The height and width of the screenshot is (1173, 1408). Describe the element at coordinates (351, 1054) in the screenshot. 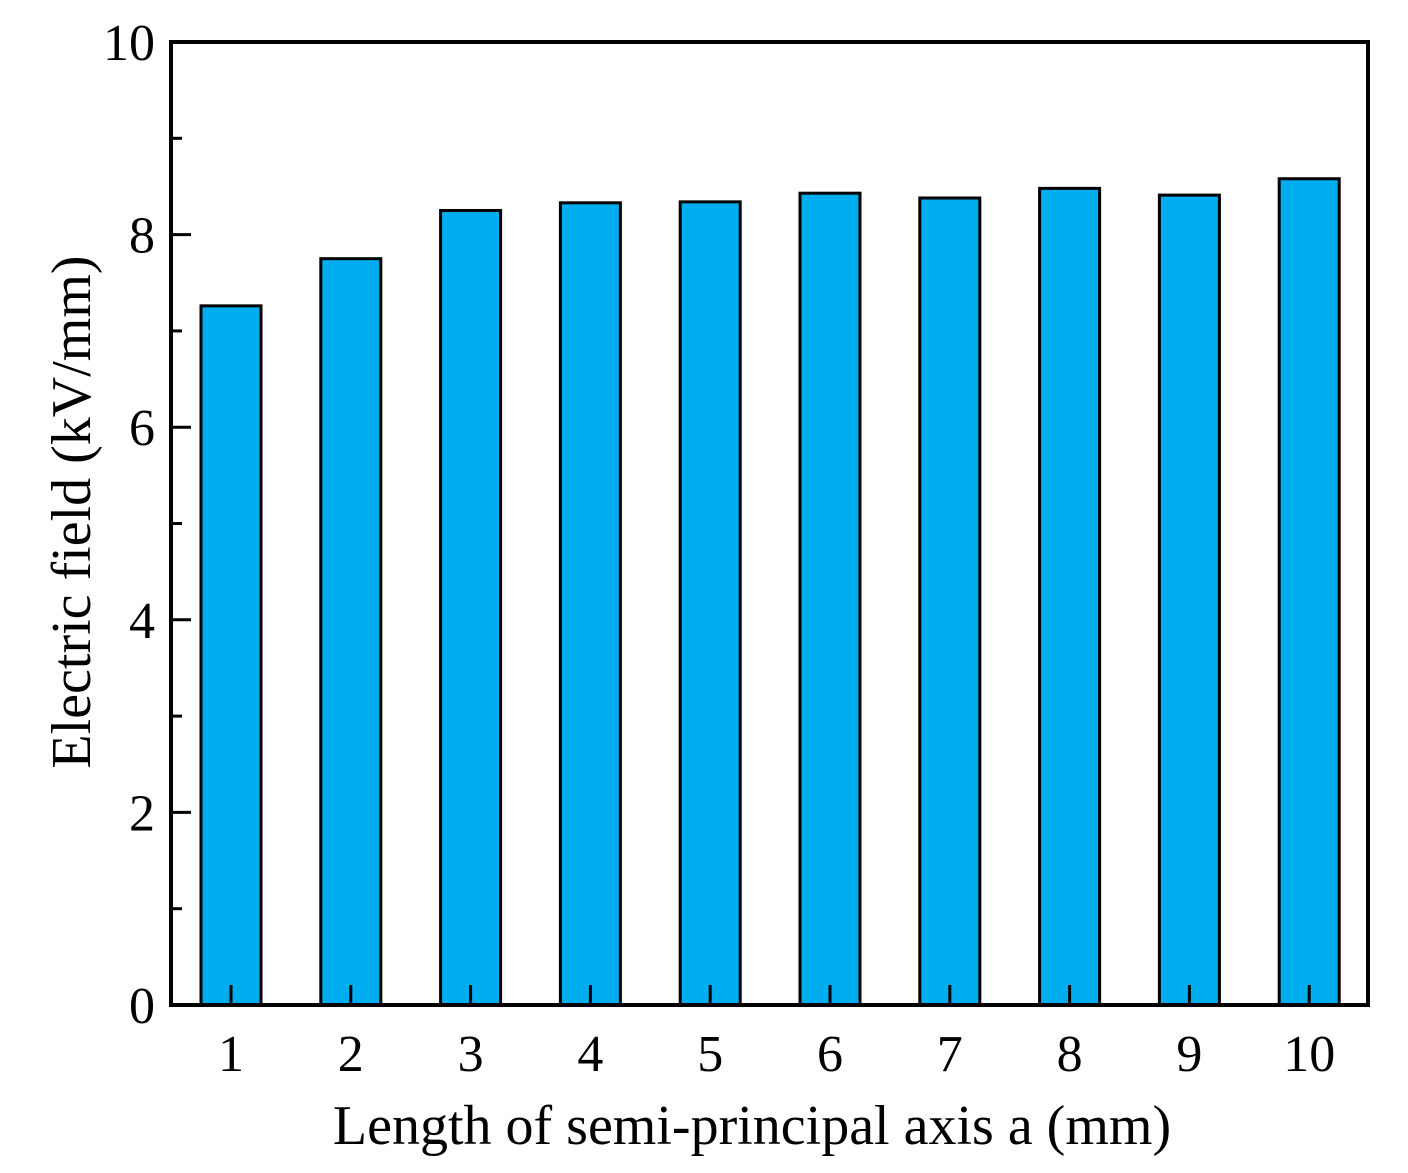

I see `x-tick-label-2: 2` at that location.